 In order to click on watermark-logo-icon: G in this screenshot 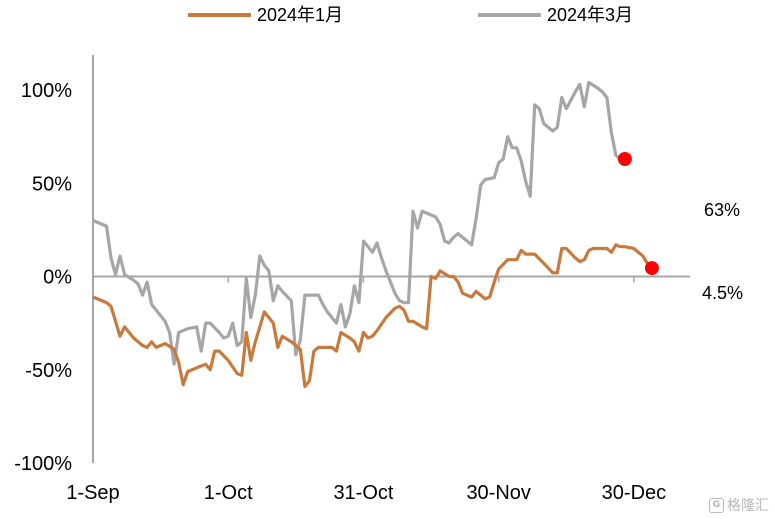, I will do `click(716, 505)`.